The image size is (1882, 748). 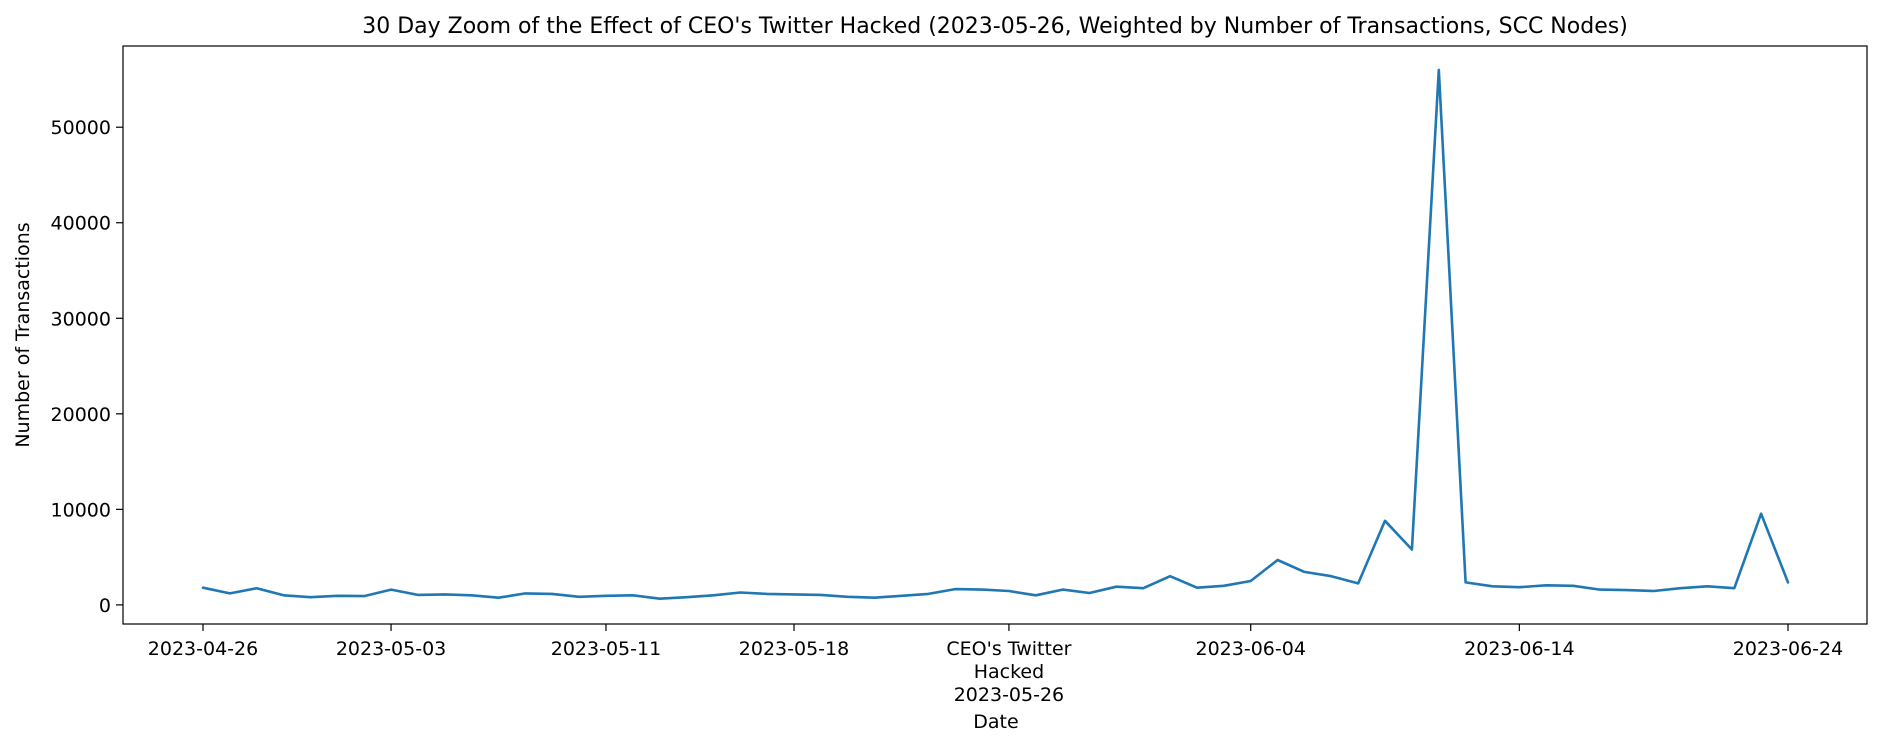 I want to click on x-tick-label: 2023-05-03, so click(x=391, y=649).